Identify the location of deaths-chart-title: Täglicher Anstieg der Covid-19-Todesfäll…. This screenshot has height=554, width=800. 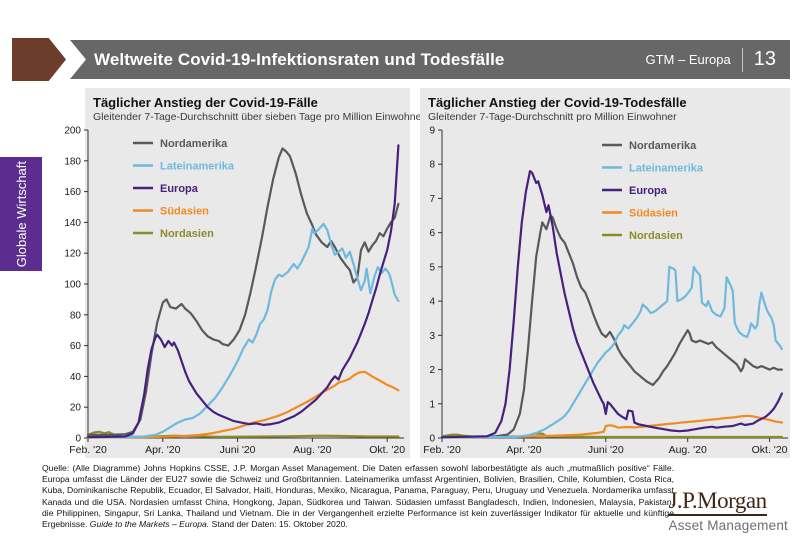
(557, 102).